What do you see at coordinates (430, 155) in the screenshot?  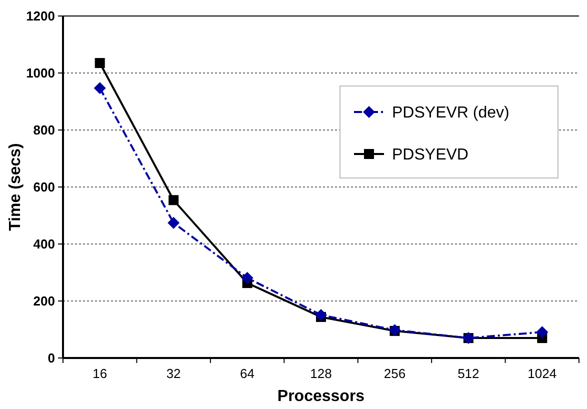 I see `legend-label: PDSYEVD` at bounding box center [430, 155].